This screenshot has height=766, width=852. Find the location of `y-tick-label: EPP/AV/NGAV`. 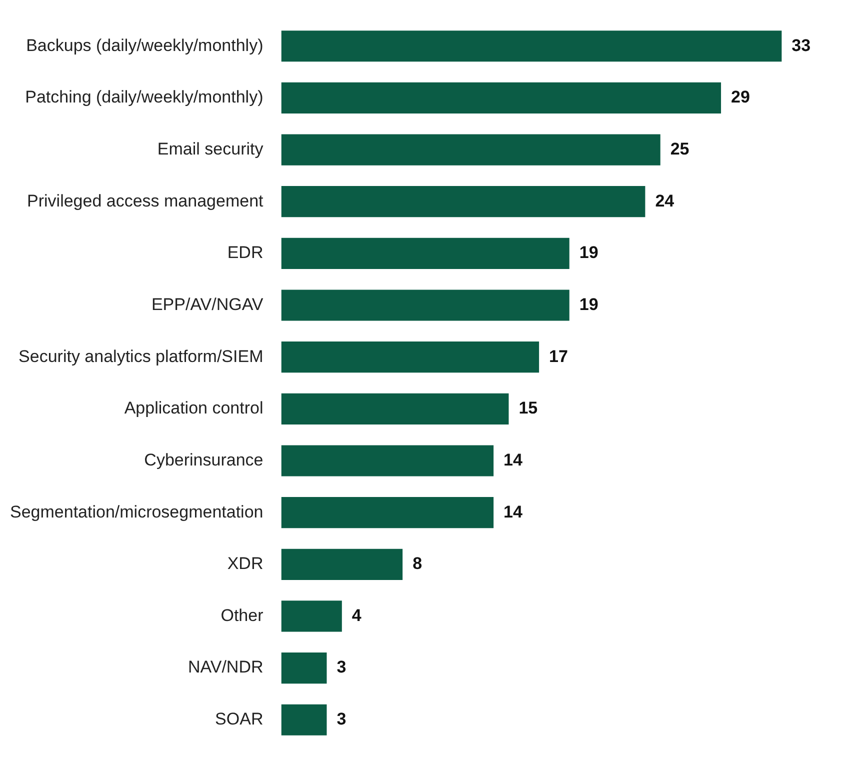

y-tick-label: EPP/AV/NGAV is located at coordinates (207, 304).